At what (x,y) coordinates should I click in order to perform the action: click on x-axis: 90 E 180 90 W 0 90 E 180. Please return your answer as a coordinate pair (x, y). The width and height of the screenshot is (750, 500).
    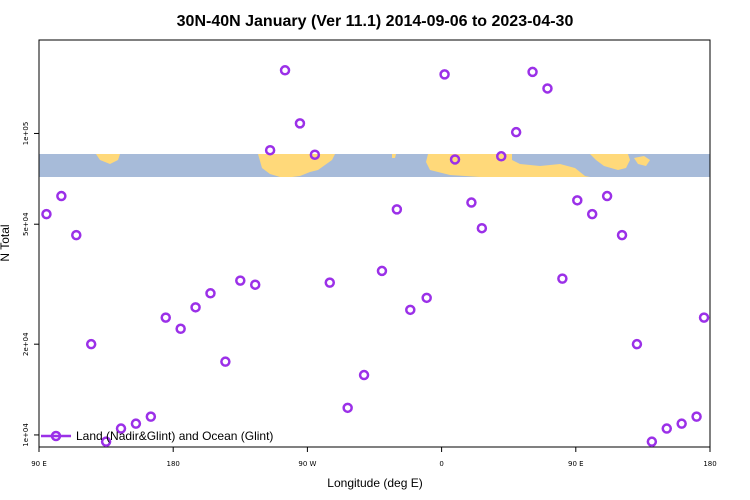
    Looking at the image, I should click on (374, 457).